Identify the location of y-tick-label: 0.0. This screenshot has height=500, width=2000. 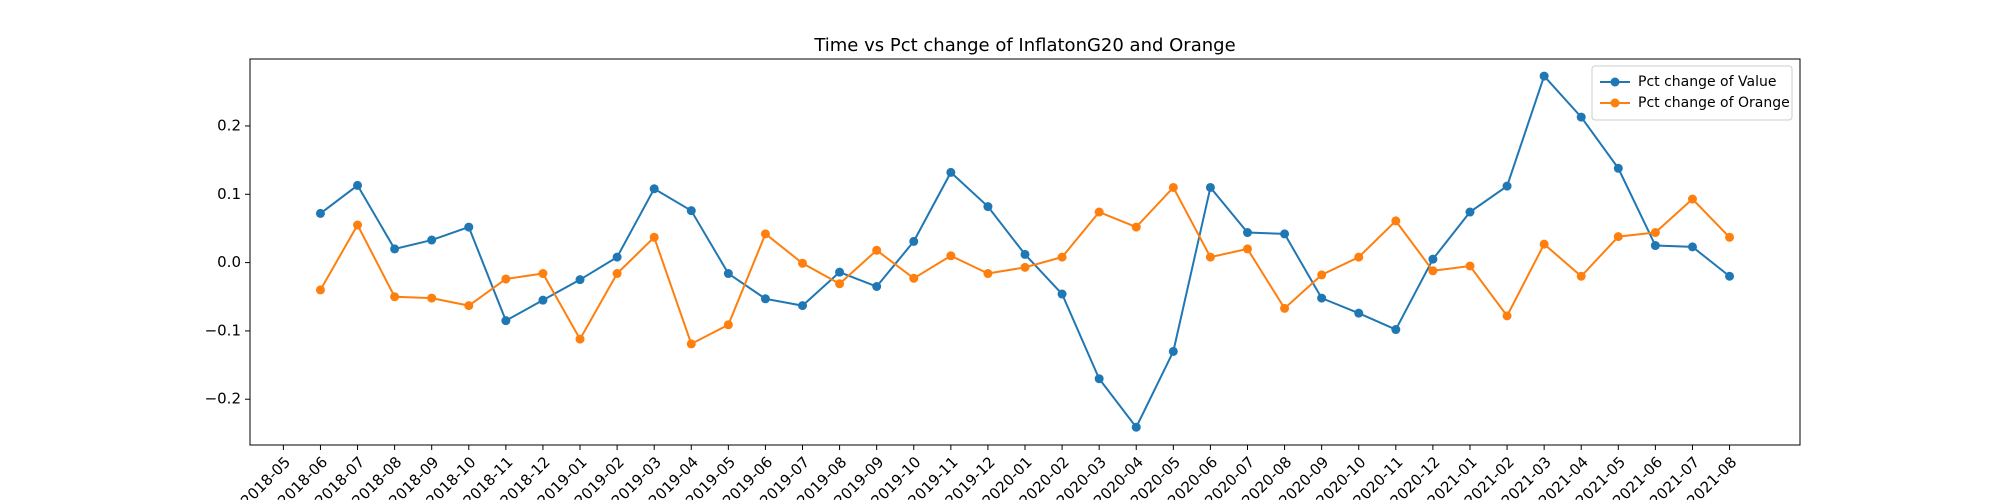
(229, 262).